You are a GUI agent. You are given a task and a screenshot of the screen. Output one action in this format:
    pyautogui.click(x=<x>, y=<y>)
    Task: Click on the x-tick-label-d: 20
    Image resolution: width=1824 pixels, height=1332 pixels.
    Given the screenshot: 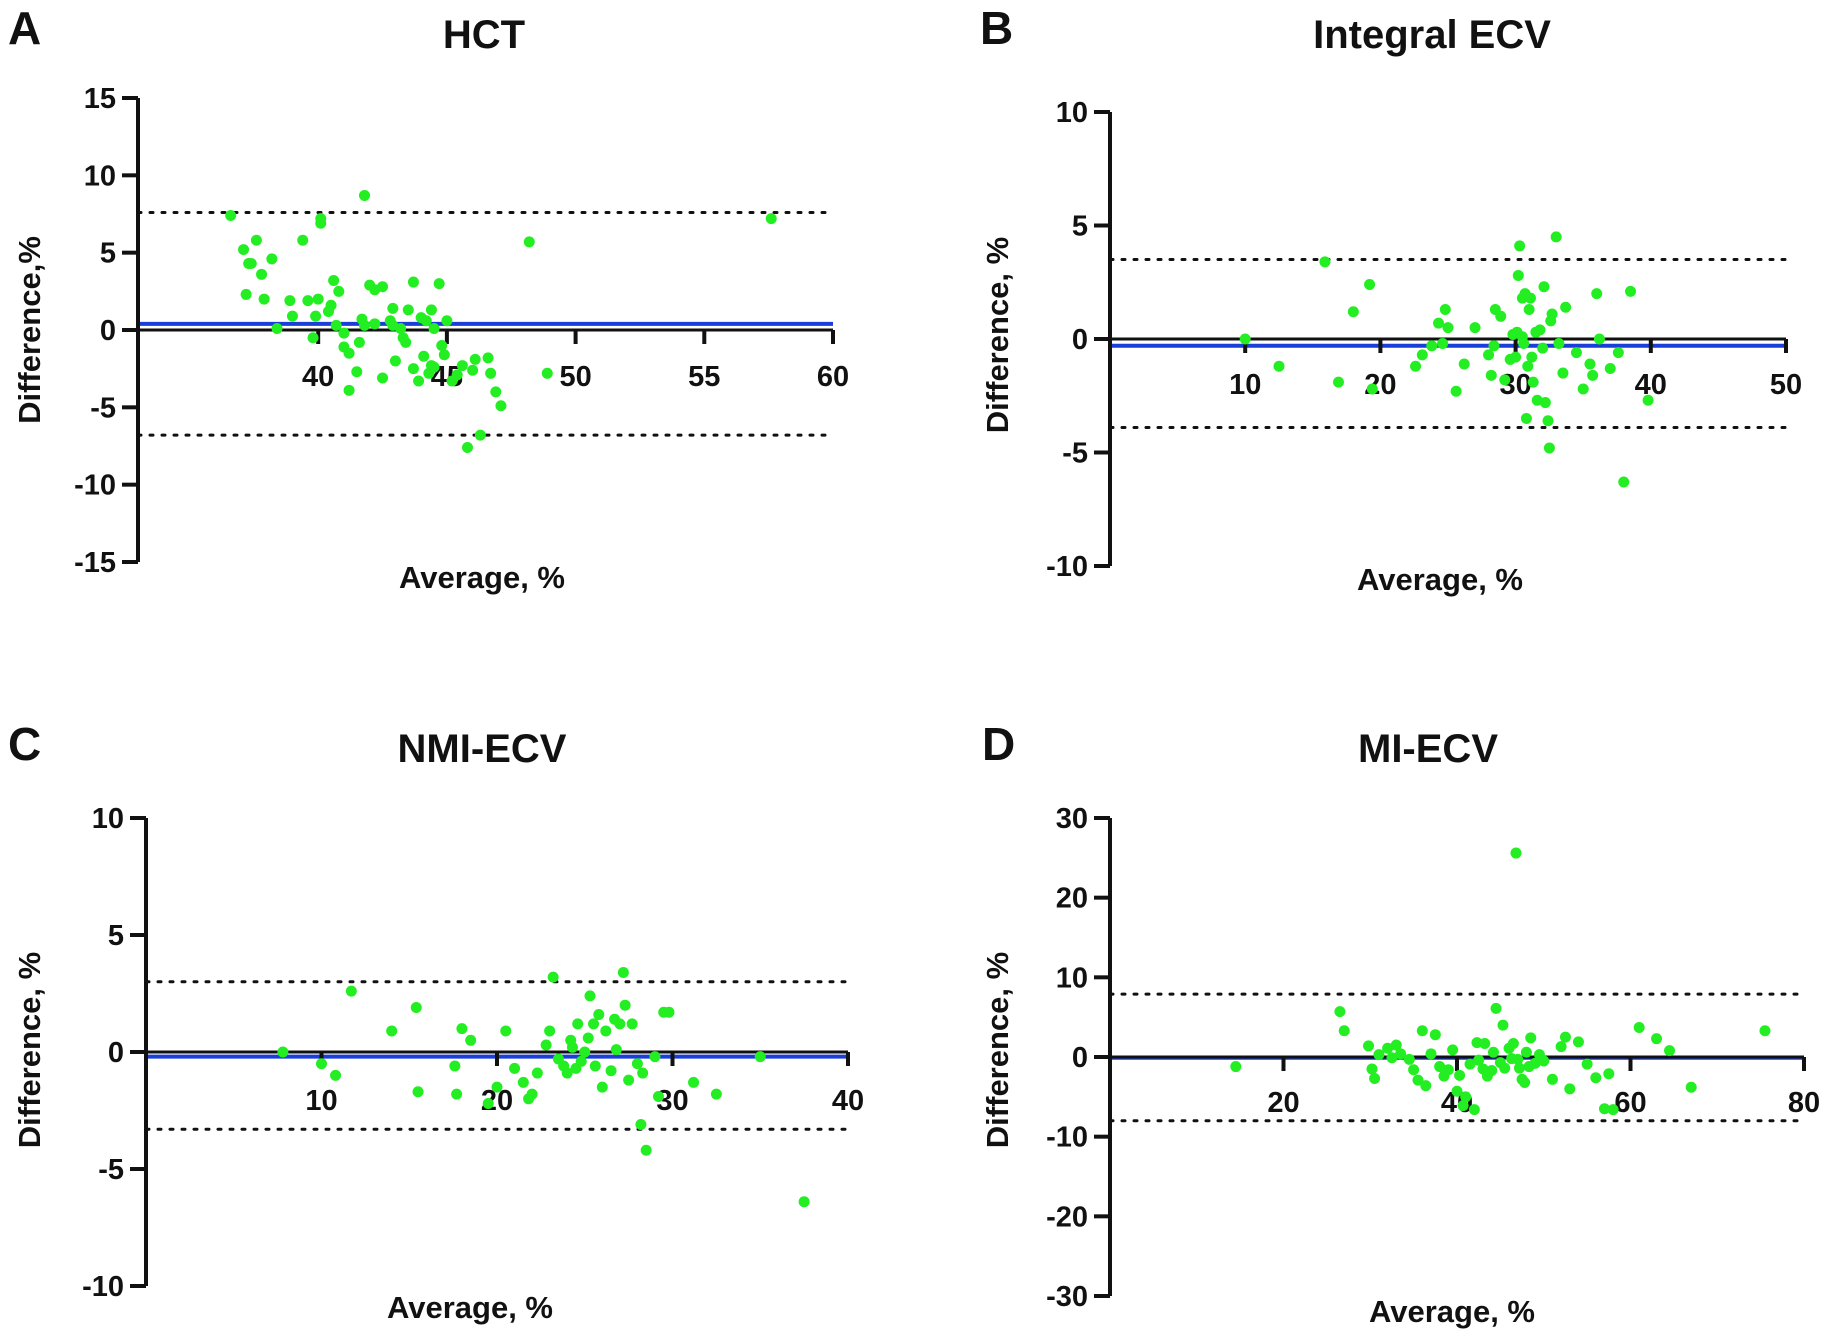 What is the action you would take?
    pyautogui.click(x=1283, y=1103)
    